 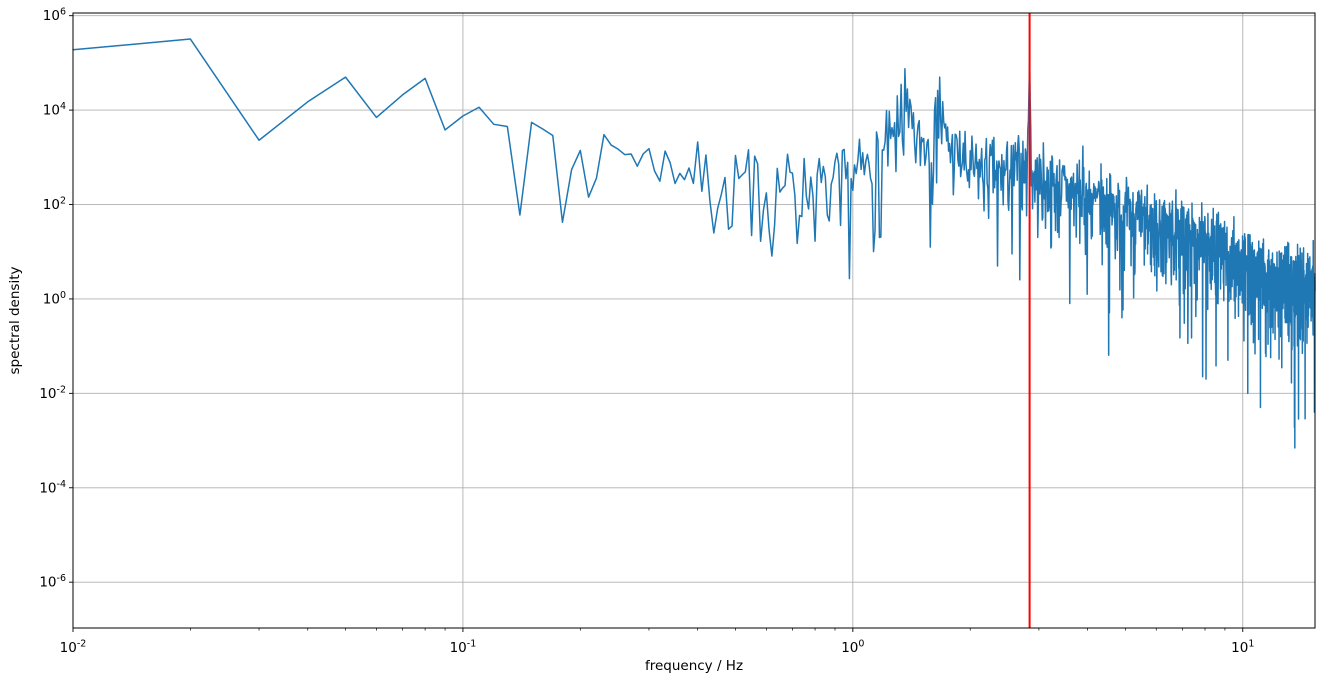 I want to click on x-tick-label: 10⁻², so click(x=73, y=648).